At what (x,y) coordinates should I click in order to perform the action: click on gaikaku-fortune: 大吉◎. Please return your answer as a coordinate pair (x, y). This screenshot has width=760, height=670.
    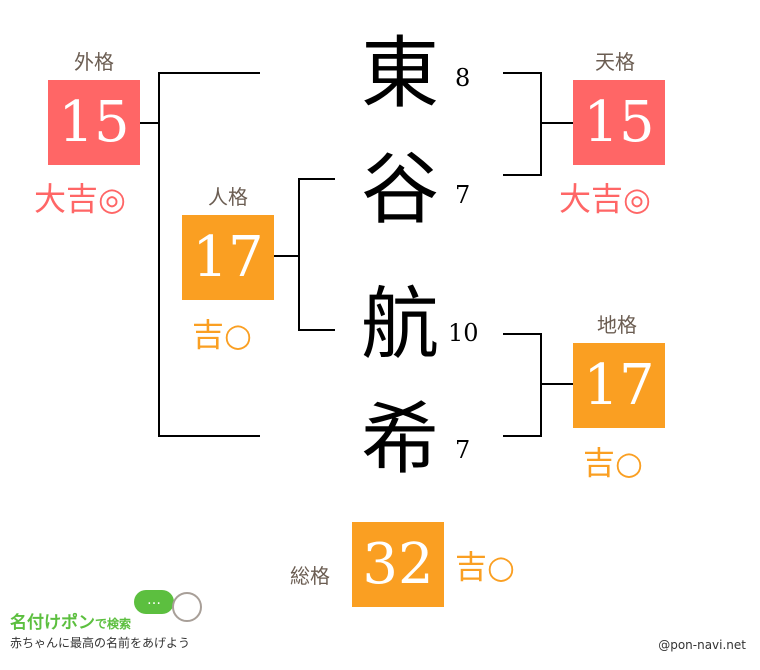
    Looking at the image, I should click on (80, 199).